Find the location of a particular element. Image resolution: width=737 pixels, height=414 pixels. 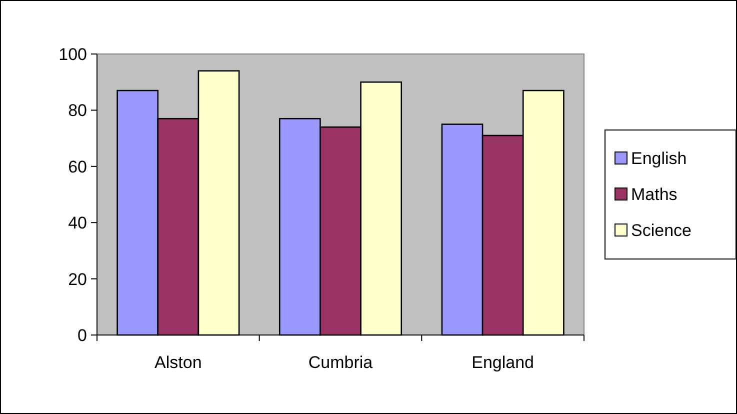

x-tick-label: England is located at coordinates (503, 362).